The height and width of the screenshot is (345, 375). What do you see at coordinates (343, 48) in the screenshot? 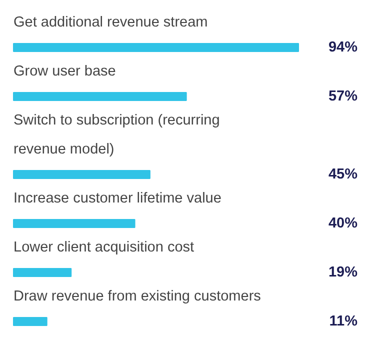
I see `data-label: 94%` at bounding box center [343, 48].